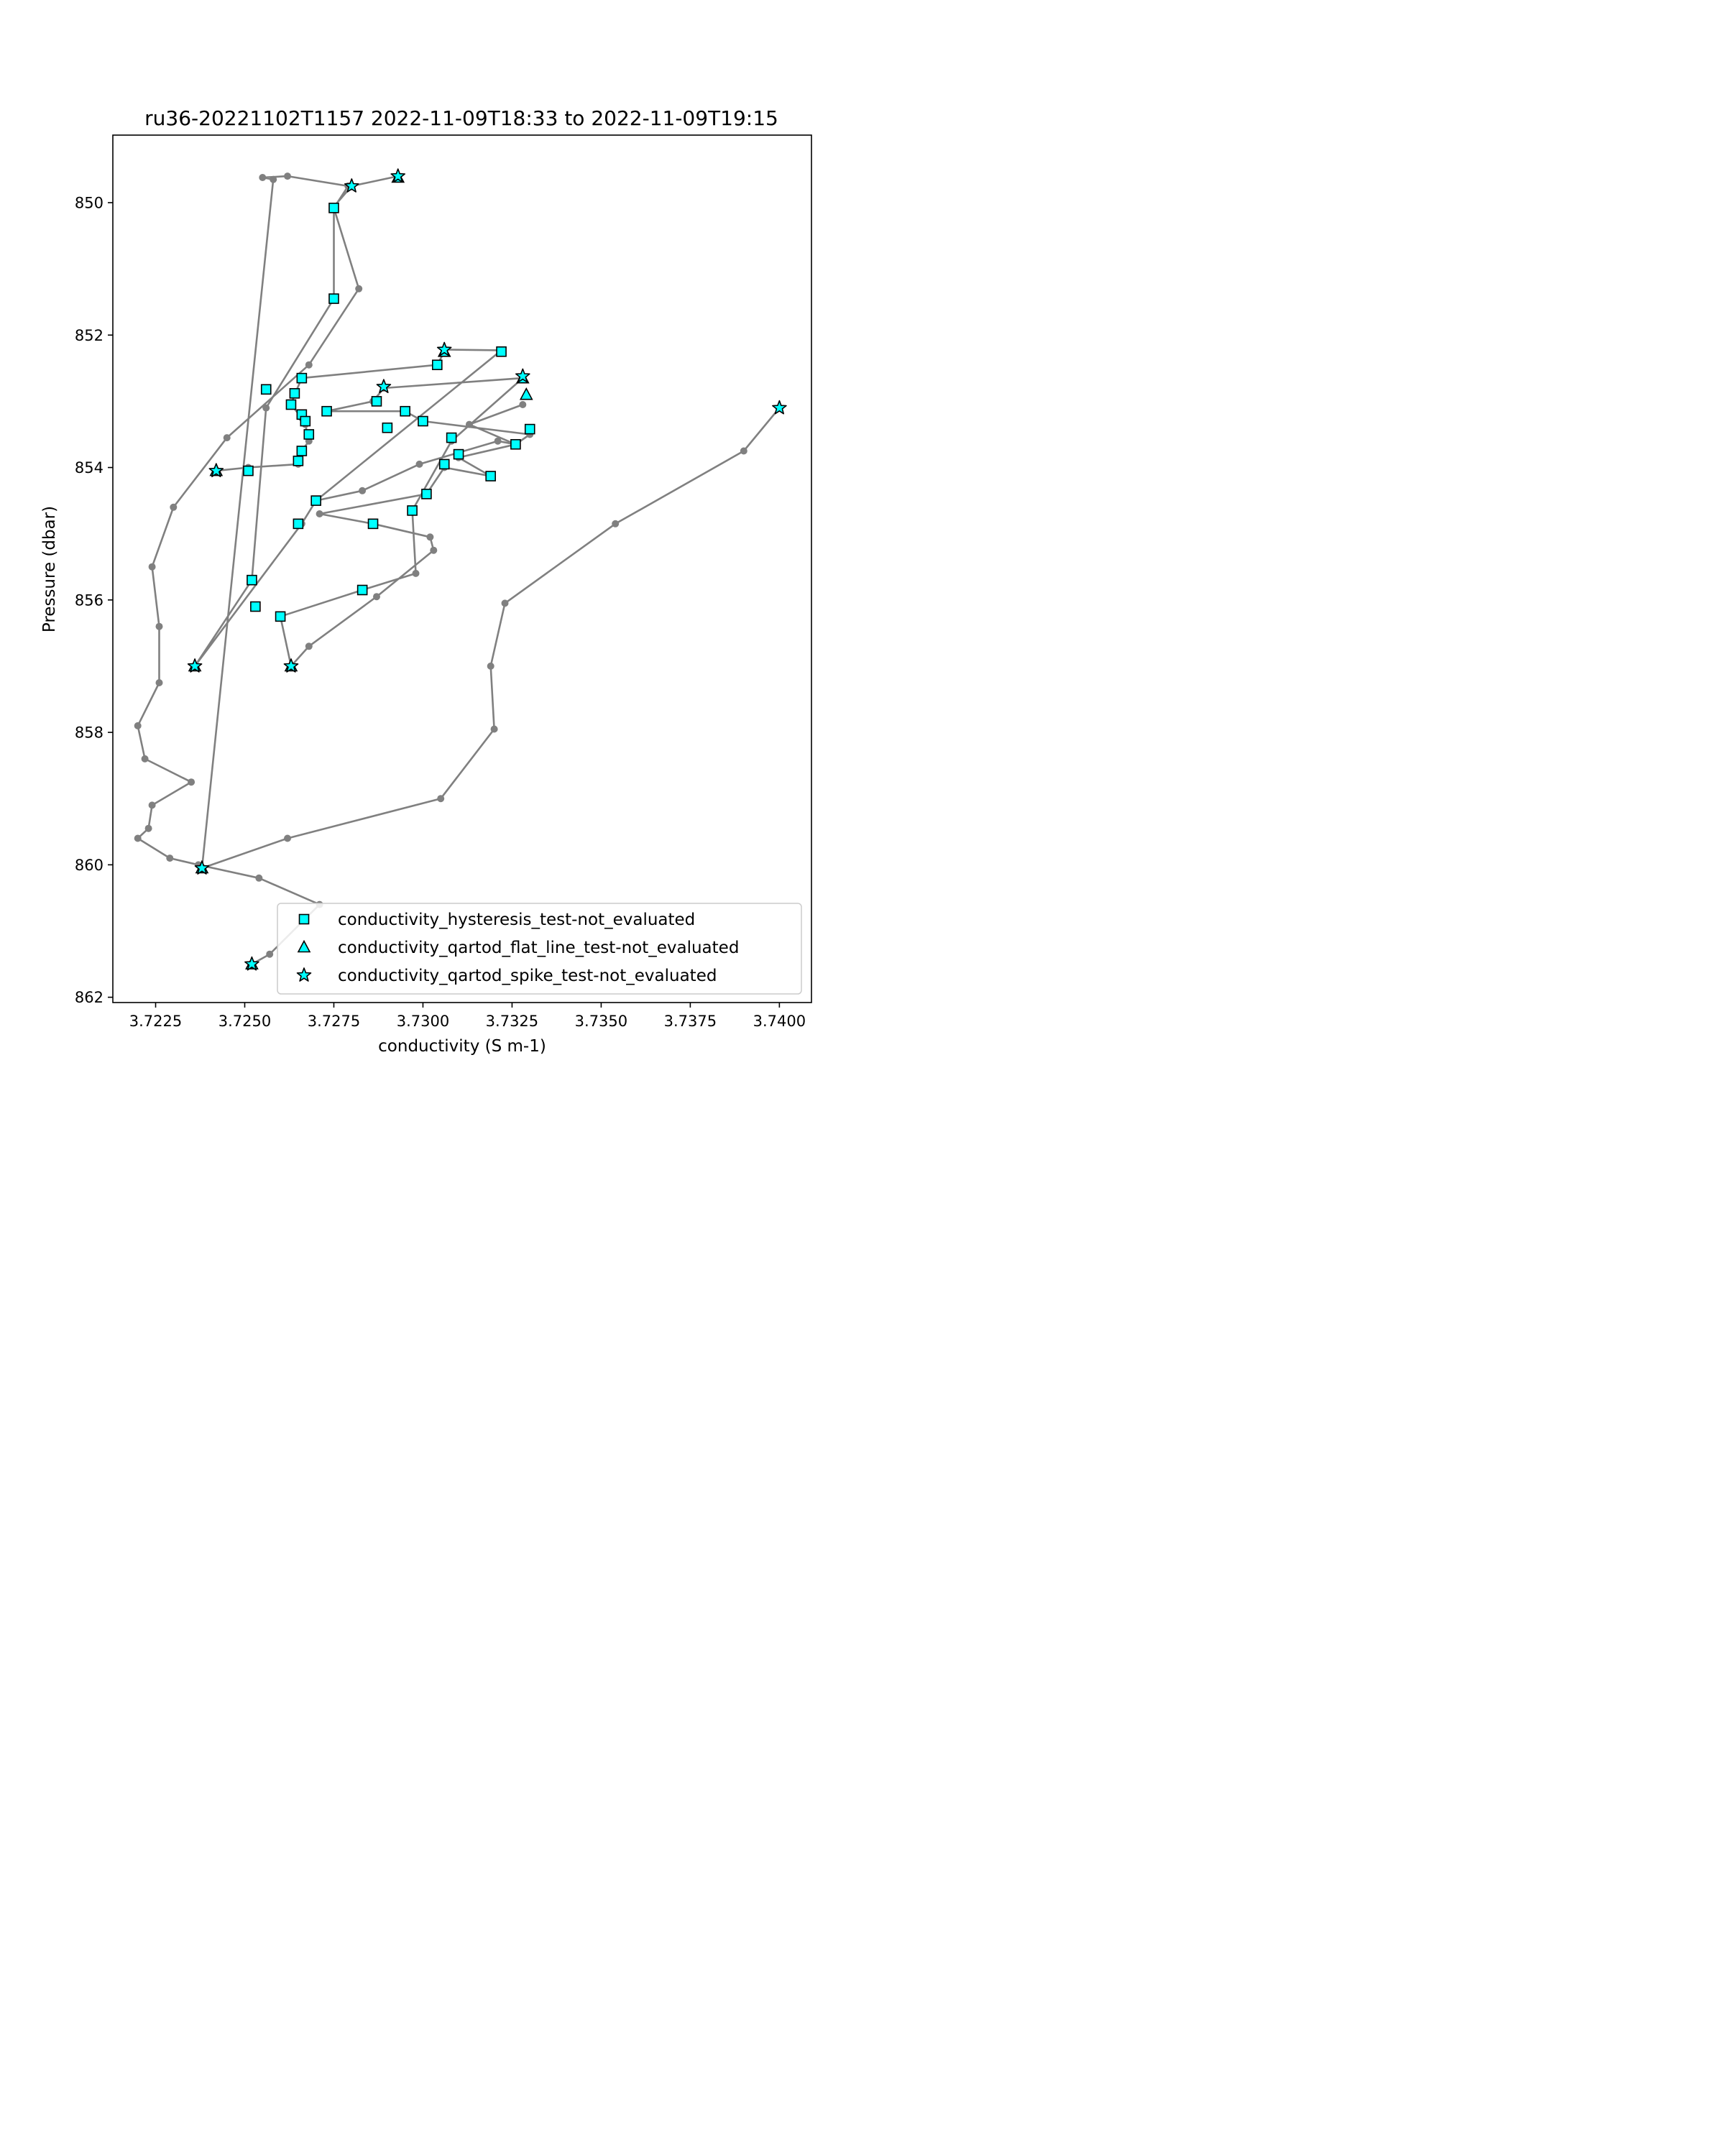 The image size is (1725, 2156). What do you see at coordinates (89, 733) in the screenshot?
I see `y-tick-label: 858` at bounding box center [89, 733].